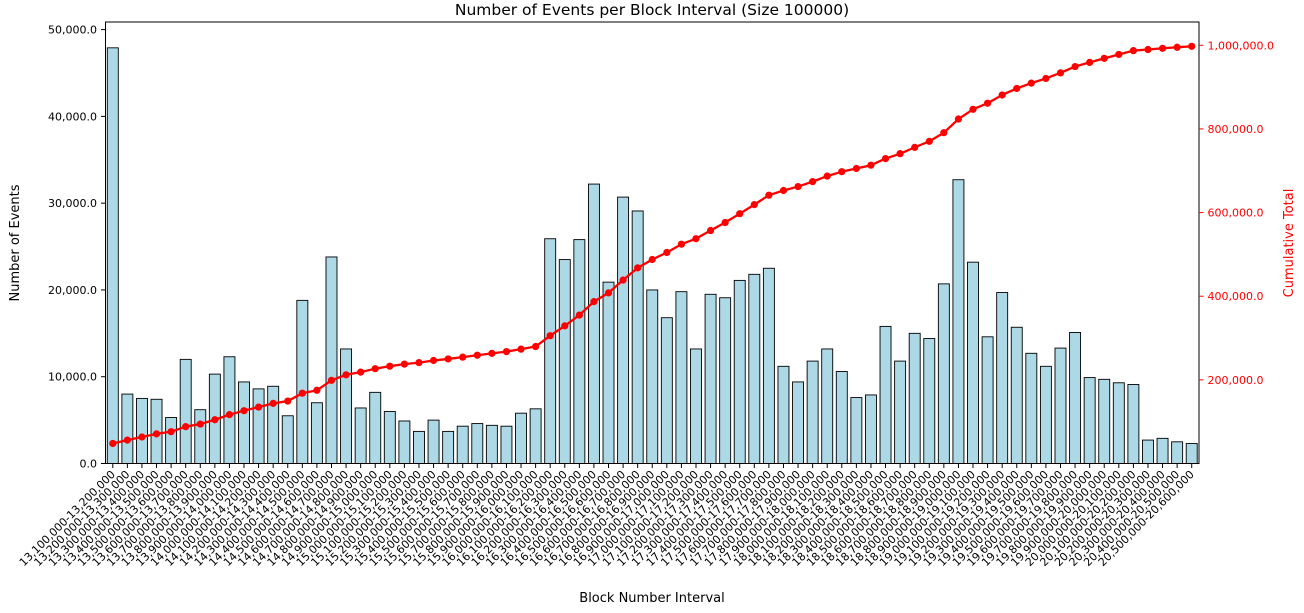 Image resolution: width=1304 pixels, height=613 pixels. I want to click on right-tick-label: 200,000.0, so click(1236, 380).